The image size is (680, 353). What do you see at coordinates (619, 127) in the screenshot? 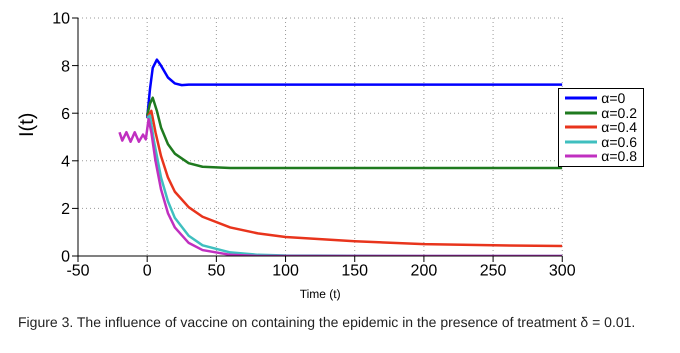
I see `legend-label: α=0.4` at bounding box center [619, 127].